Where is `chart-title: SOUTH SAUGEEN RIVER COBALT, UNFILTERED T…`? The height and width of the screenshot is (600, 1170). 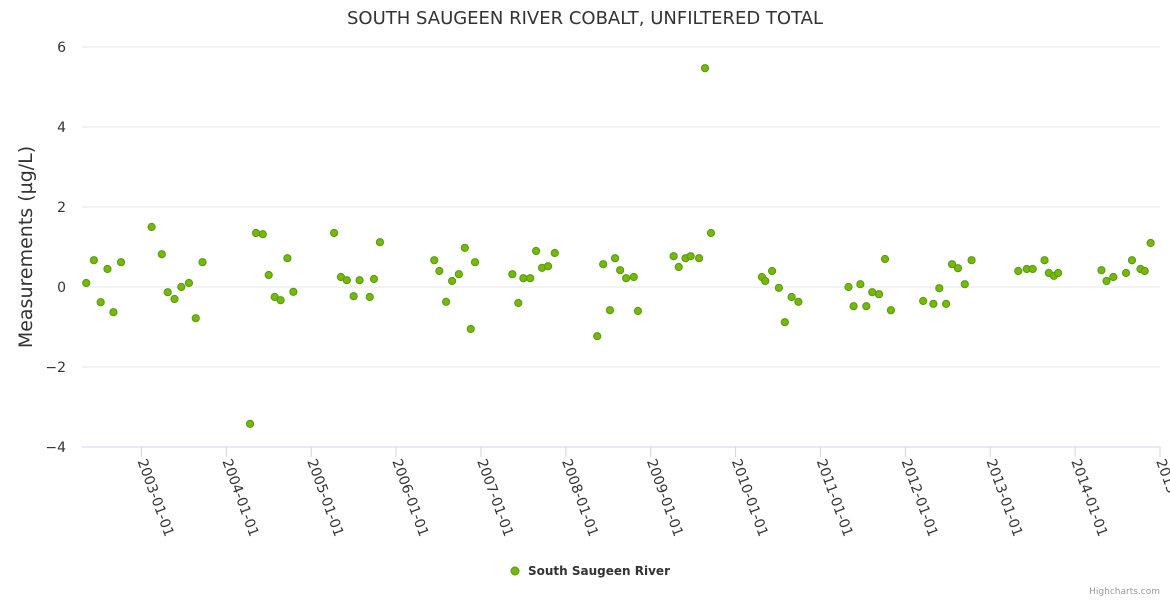
chart-title: SOUTH SAUGEEN RIVER COBALT, UNFILTERED T… is located at coordinates (585, 18).